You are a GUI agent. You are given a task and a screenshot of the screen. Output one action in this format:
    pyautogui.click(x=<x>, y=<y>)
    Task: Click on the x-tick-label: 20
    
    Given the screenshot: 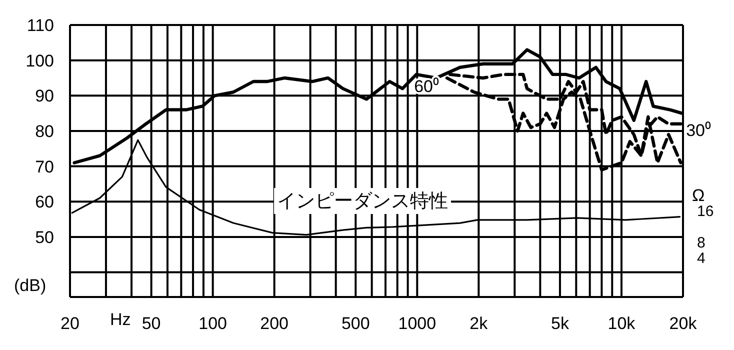 What is the action you would take?
    pyautogui.click(x=70, y=324)
    